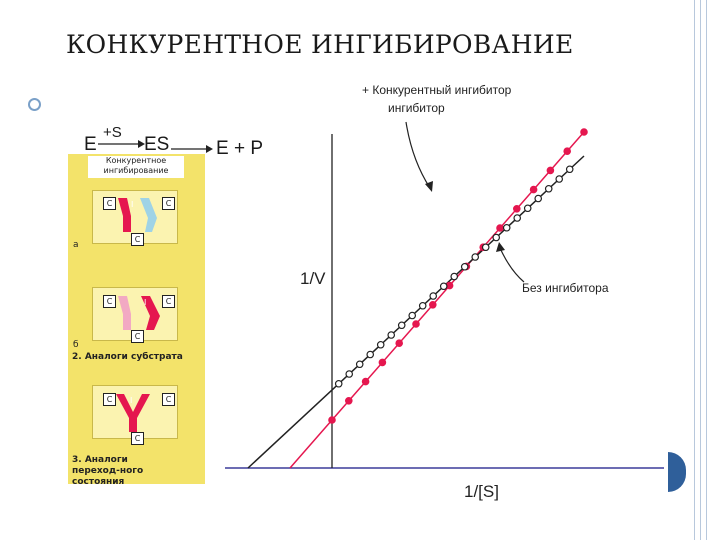 The width and height of the screenshot is (720, 540). I want to click on accent-tab, so click(677, 472).